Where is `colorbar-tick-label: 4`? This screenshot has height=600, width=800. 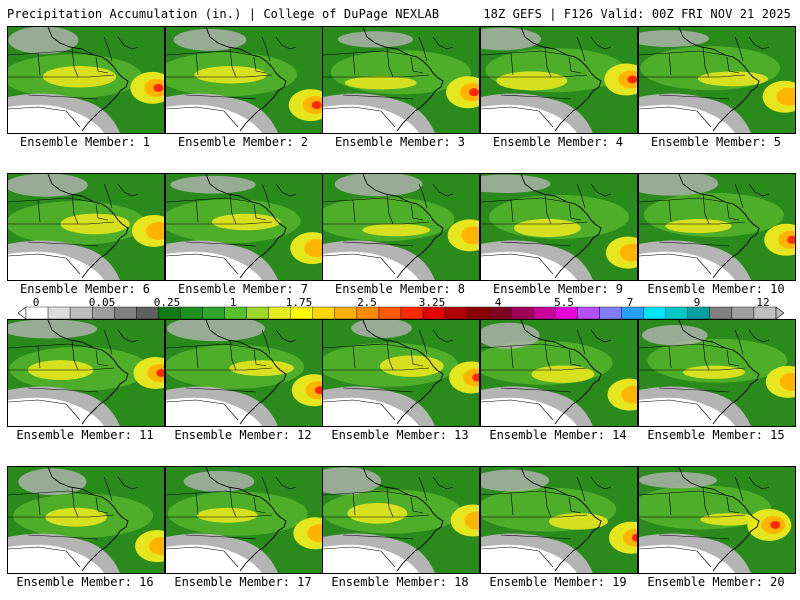
colorbar-tick-label: 4 is located at coordinates (498, 302).